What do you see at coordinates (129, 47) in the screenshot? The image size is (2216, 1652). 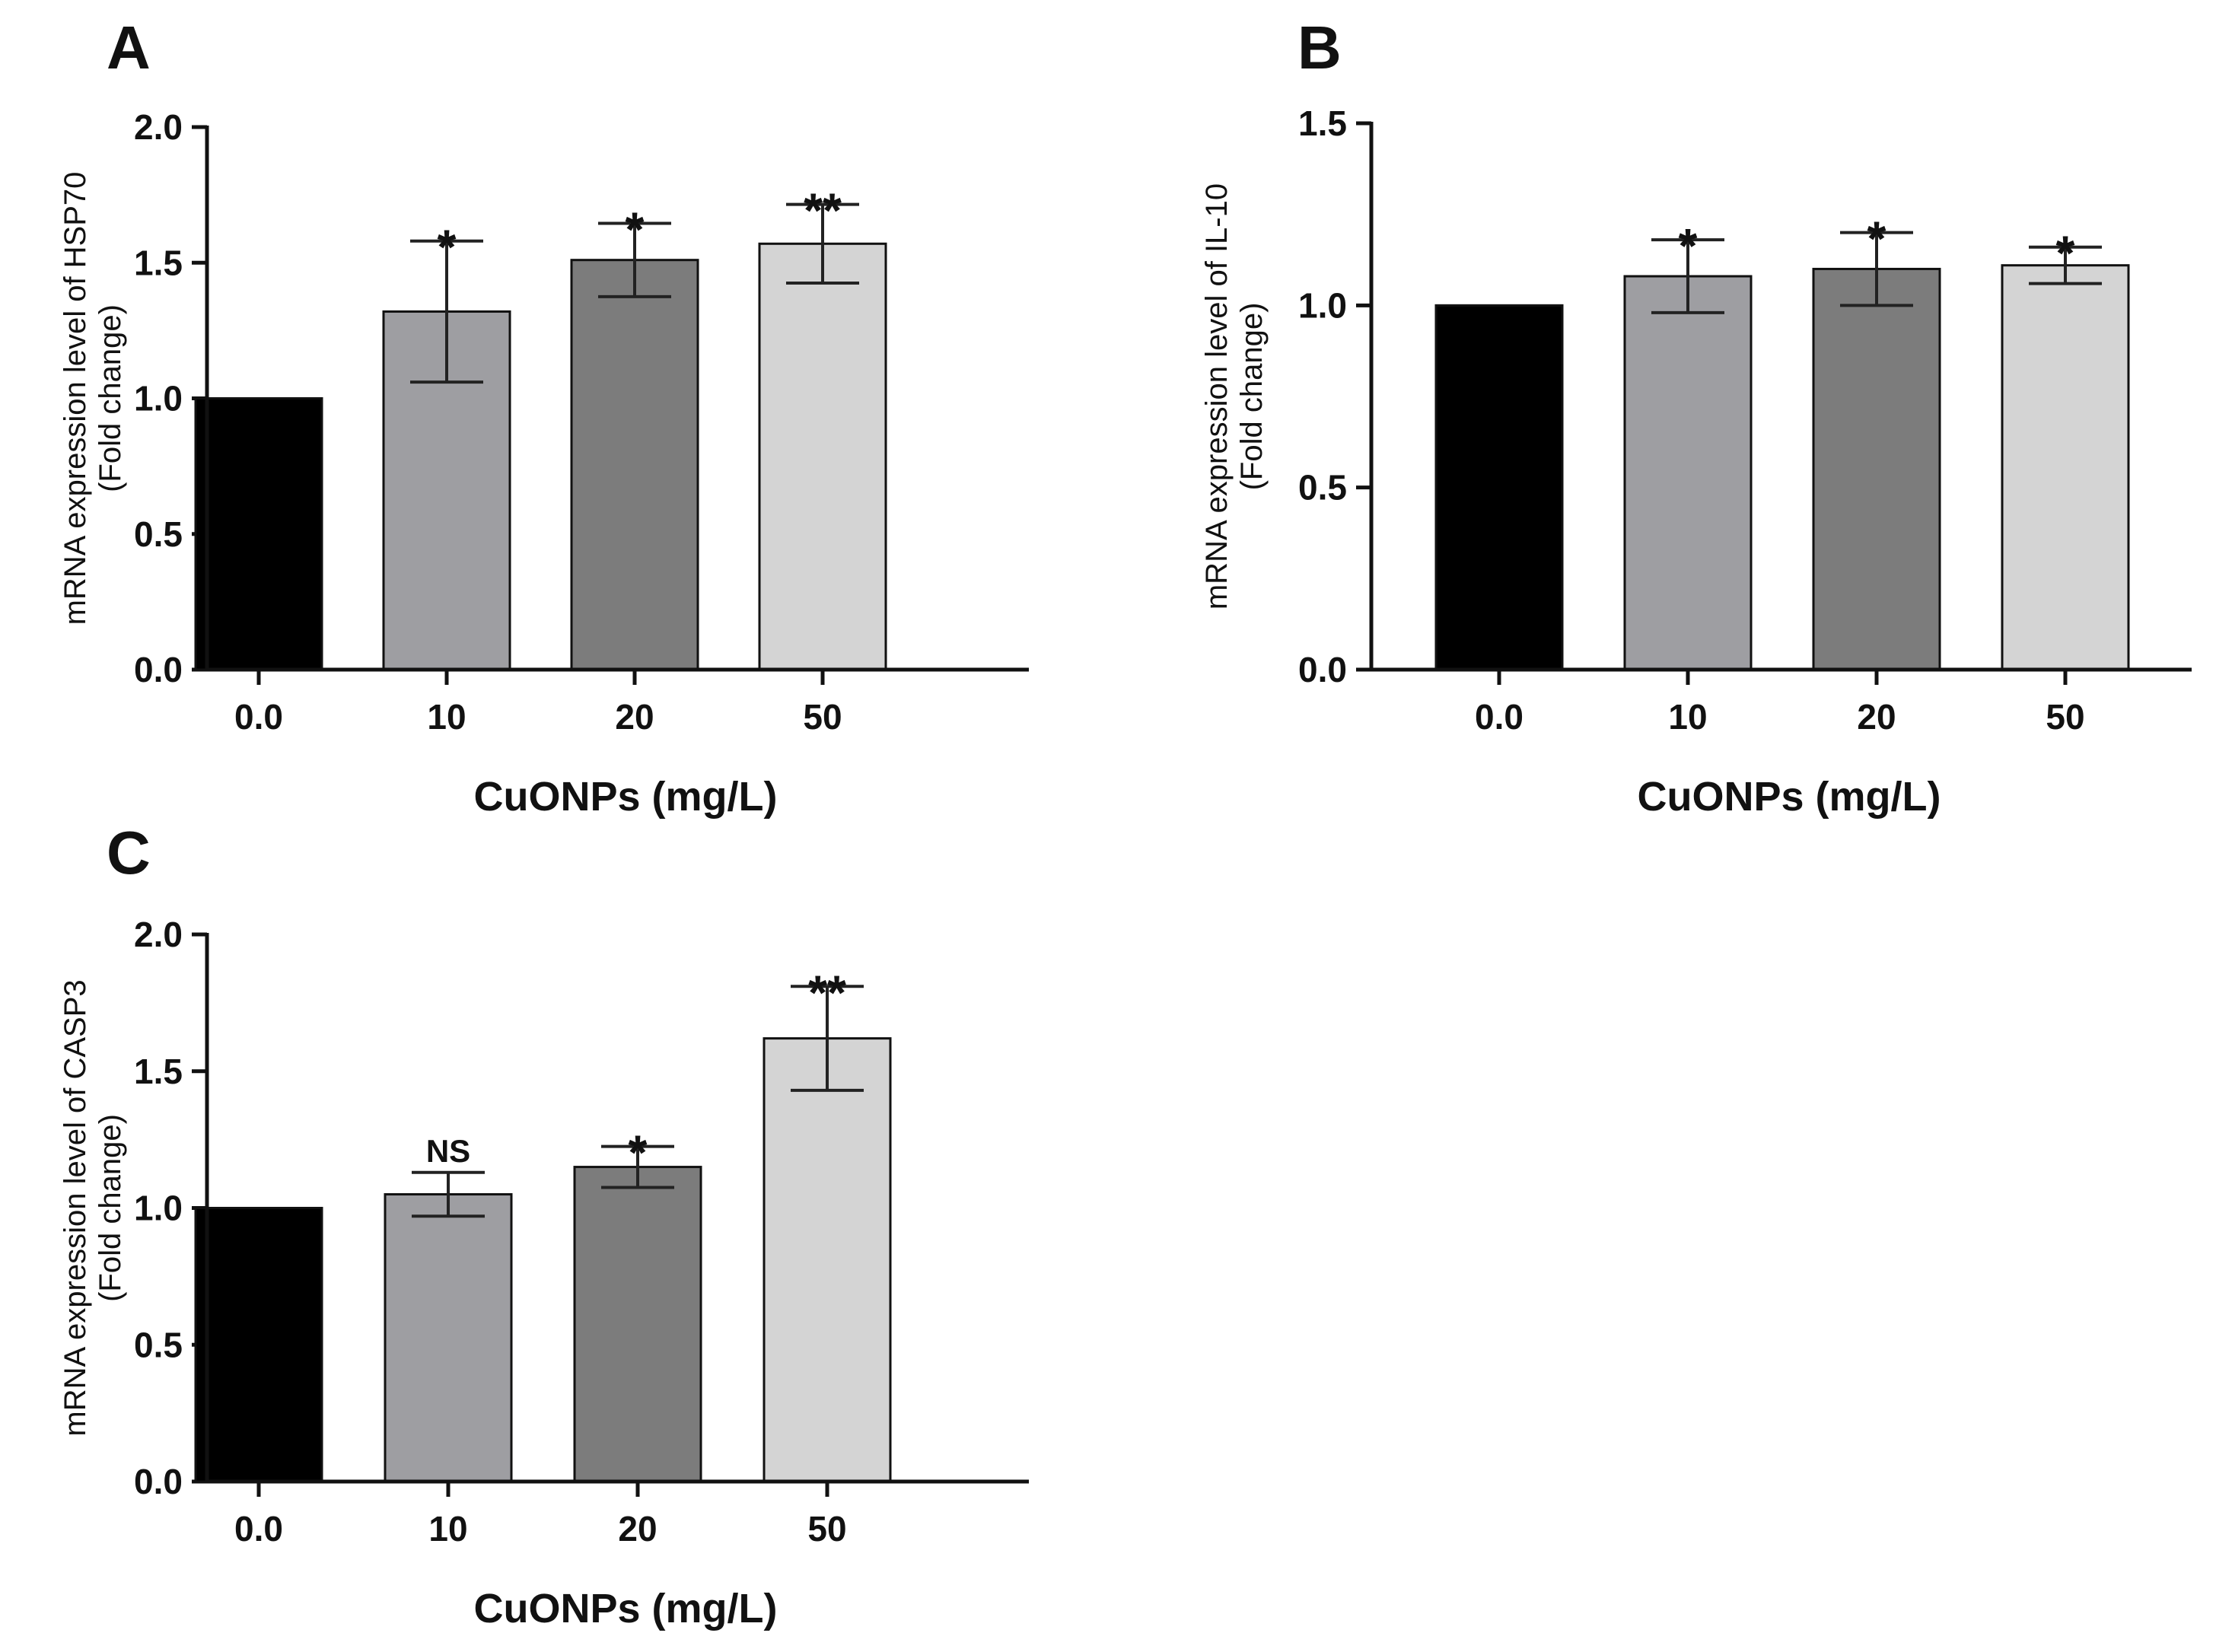 I see `panel-a-letter: A` at bounding box center [129, 47].